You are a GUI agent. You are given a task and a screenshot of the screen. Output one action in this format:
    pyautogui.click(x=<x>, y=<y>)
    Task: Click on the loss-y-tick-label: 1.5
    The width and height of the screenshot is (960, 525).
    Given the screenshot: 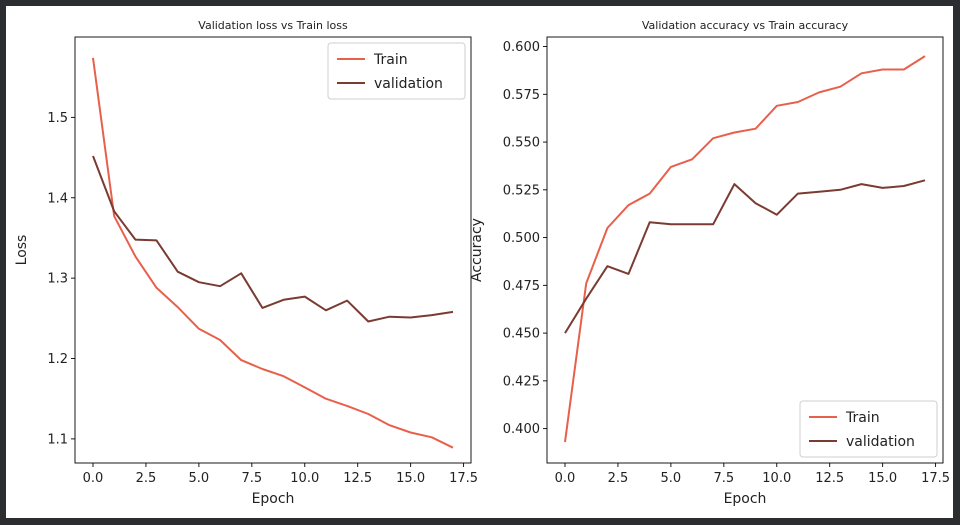 What is the action you would take?
    pyautogui.click(x=57, y=118)
    